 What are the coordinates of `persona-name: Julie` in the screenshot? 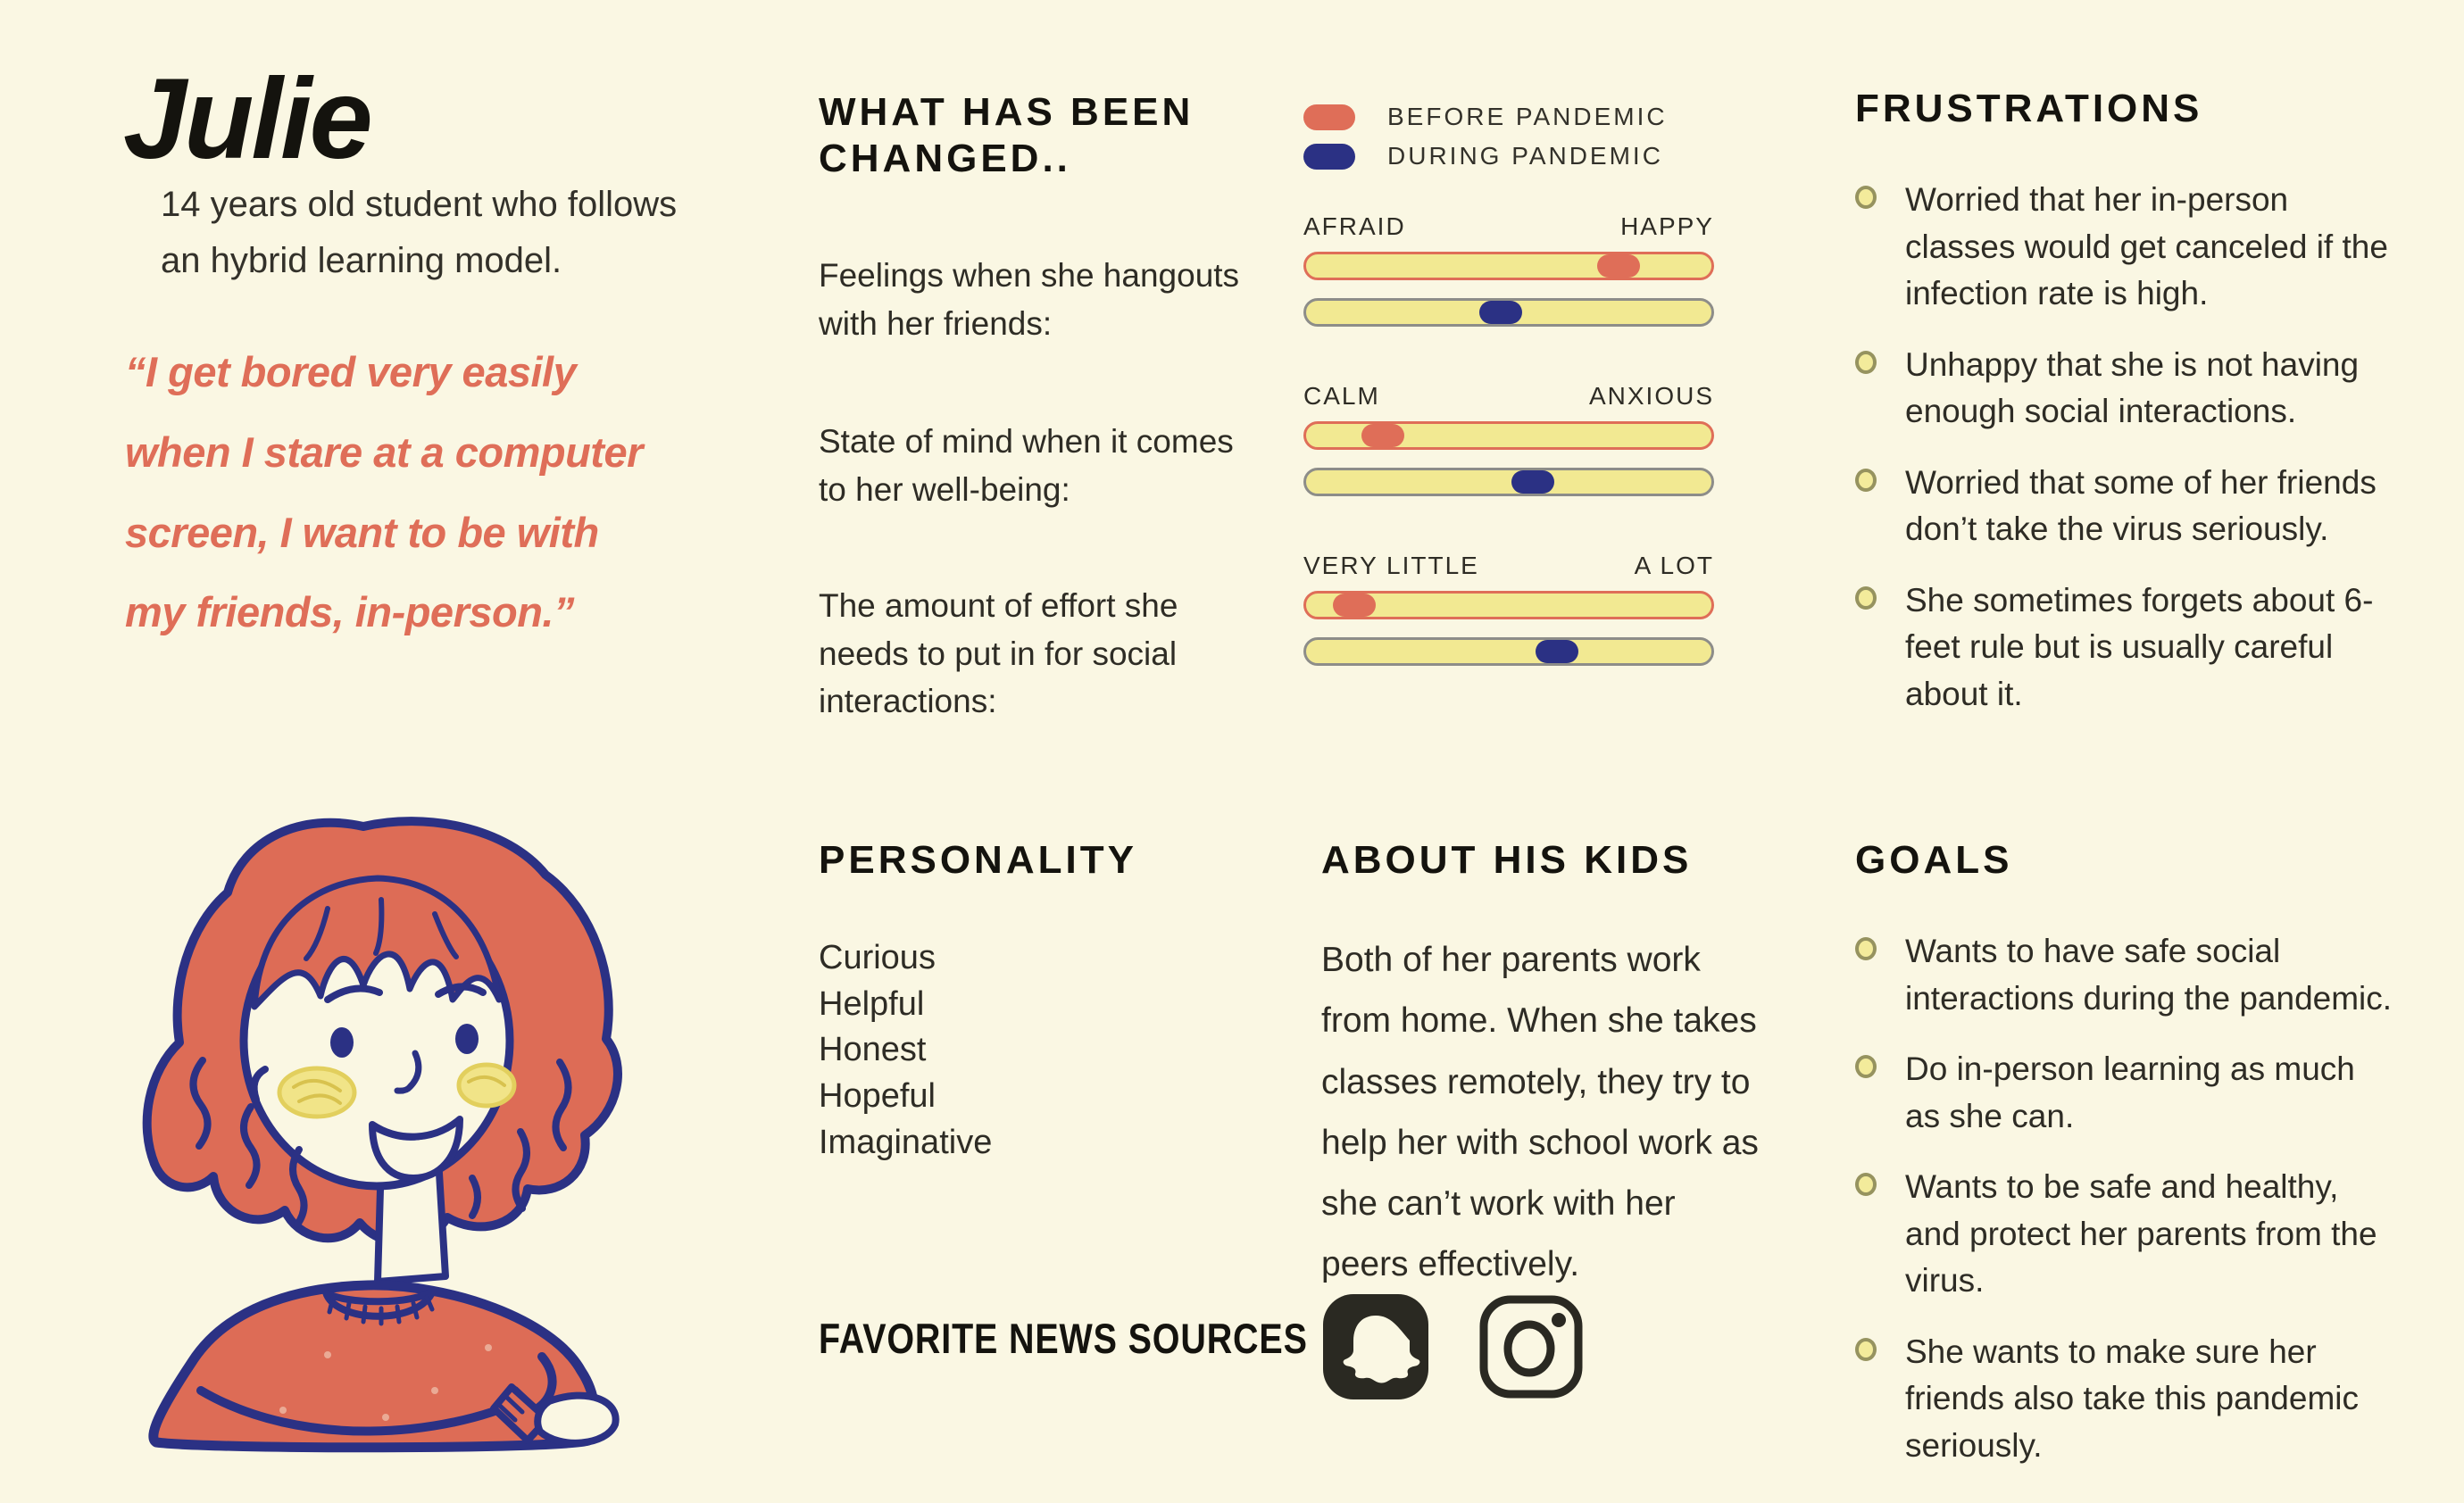 It's located at (248, 119).